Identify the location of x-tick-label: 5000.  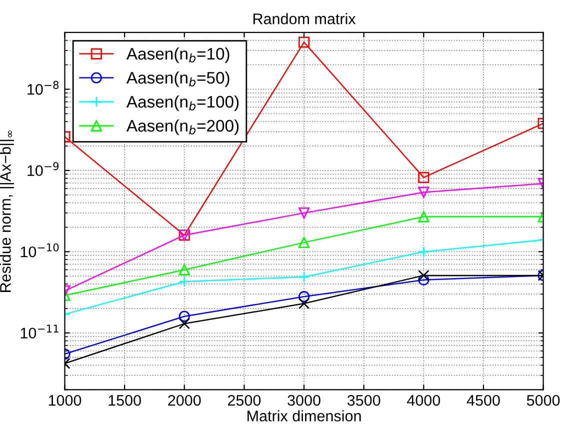
(543, 400).